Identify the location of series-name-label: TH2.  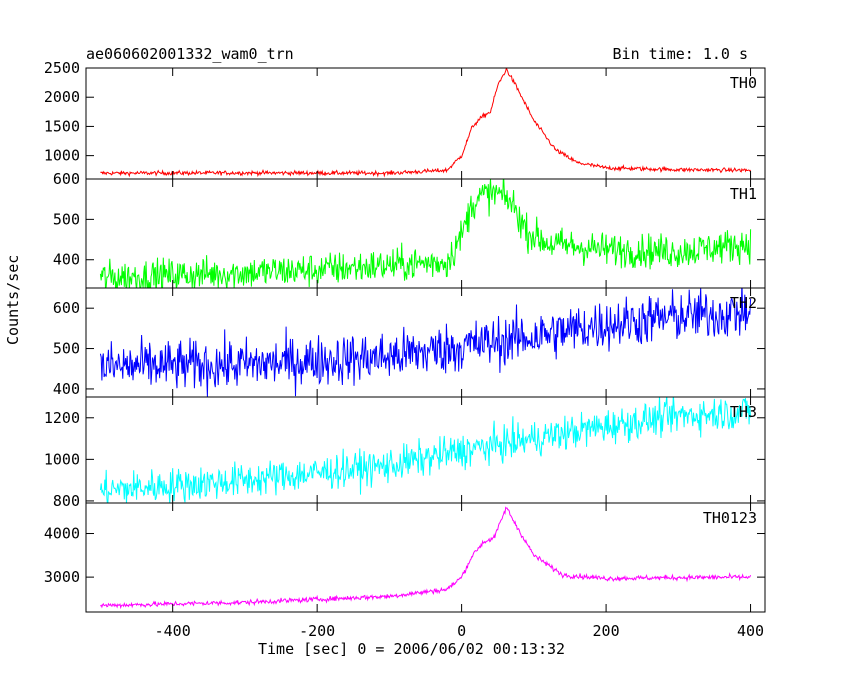
(743, 303).